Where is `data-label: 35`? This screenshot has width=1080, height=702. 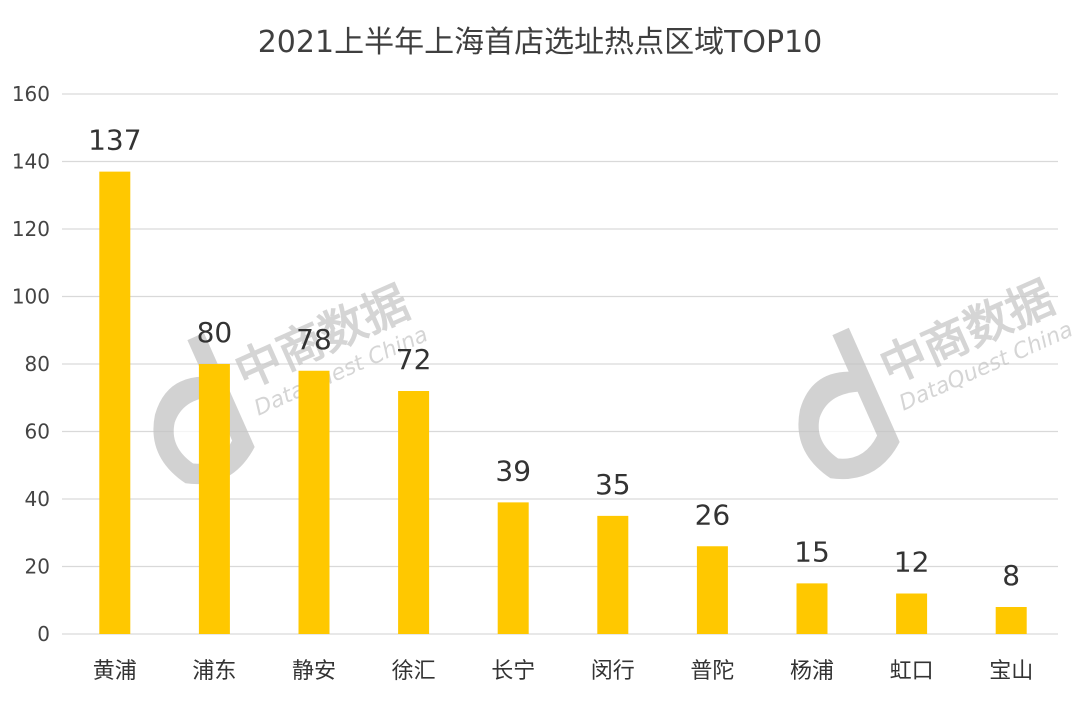 data-label: 35 is located at coordinates (613, 484).